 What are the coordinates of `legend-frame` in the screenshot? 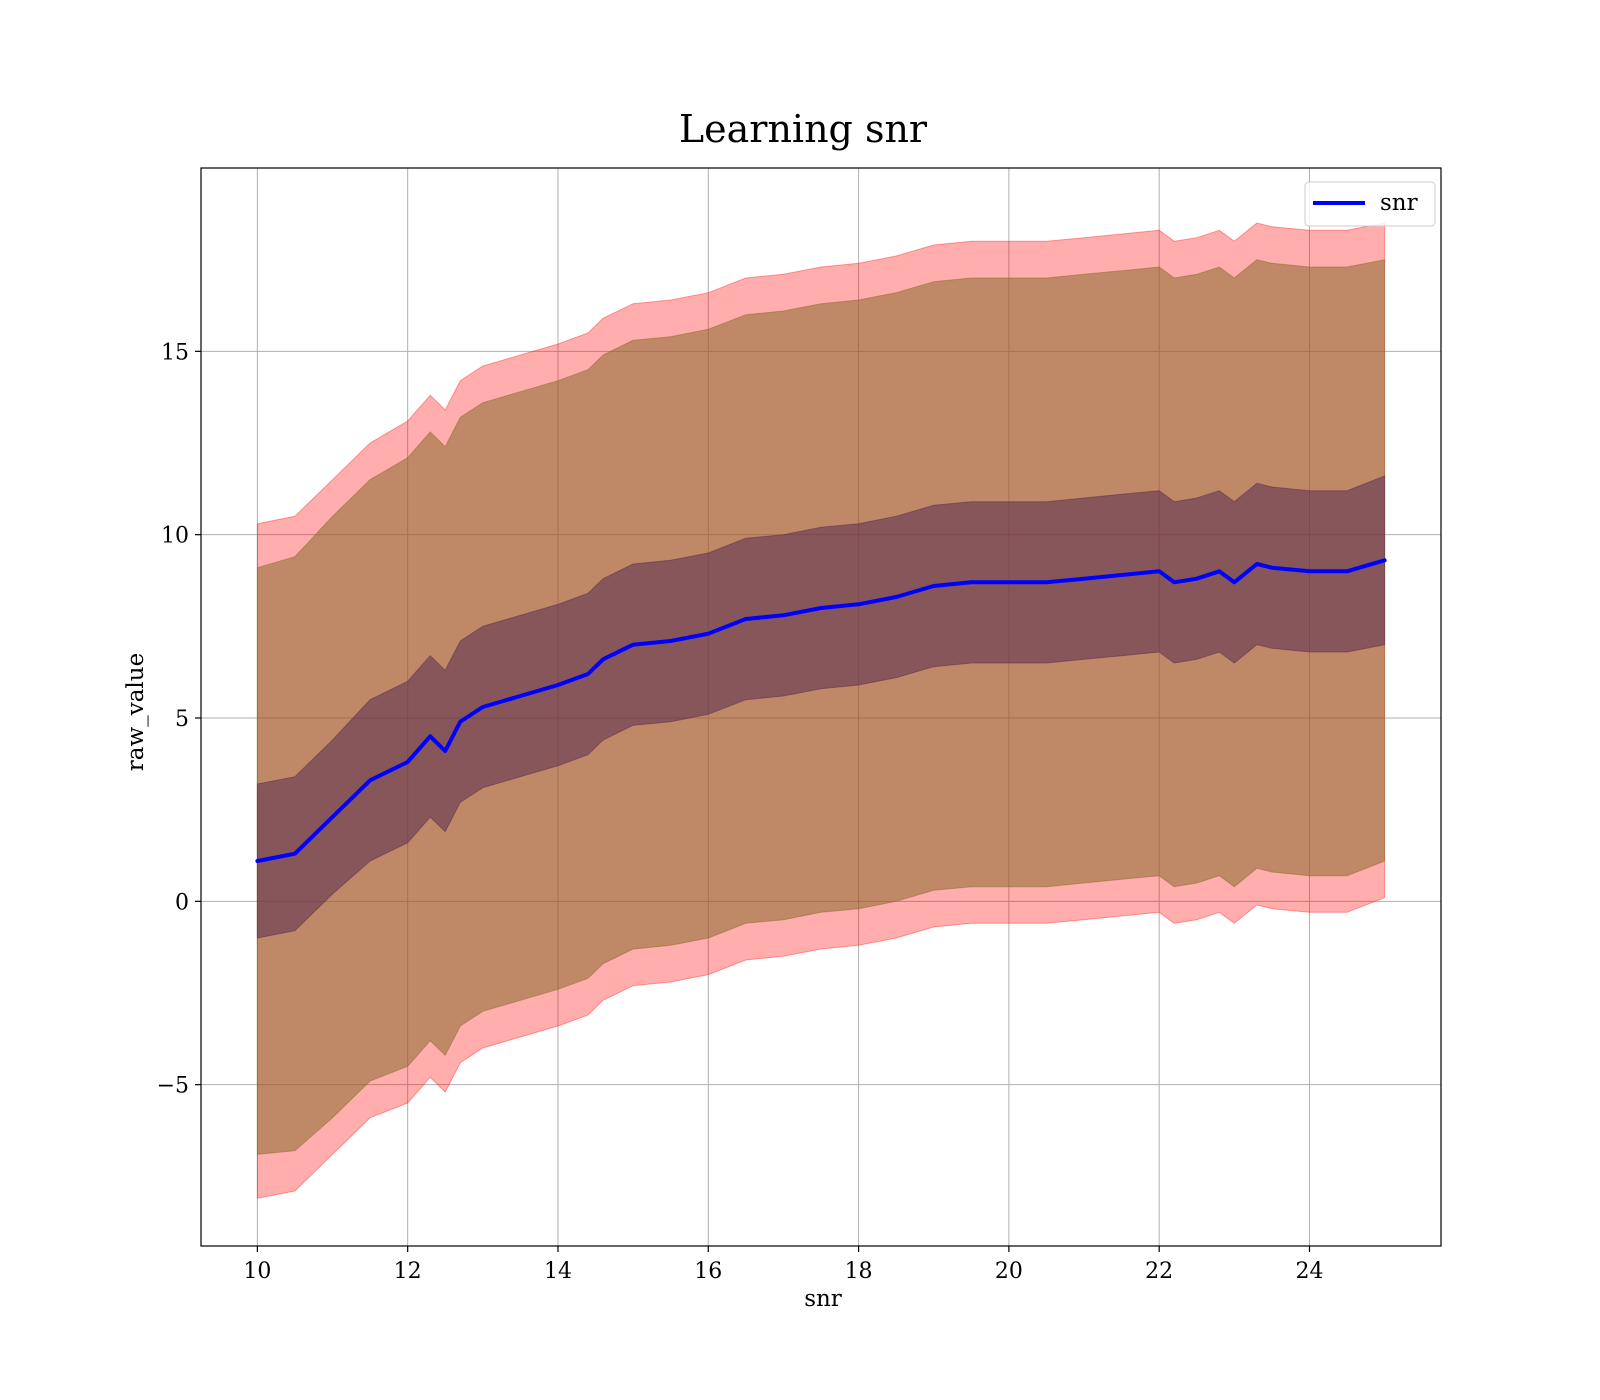 It's located at (1370, 204).